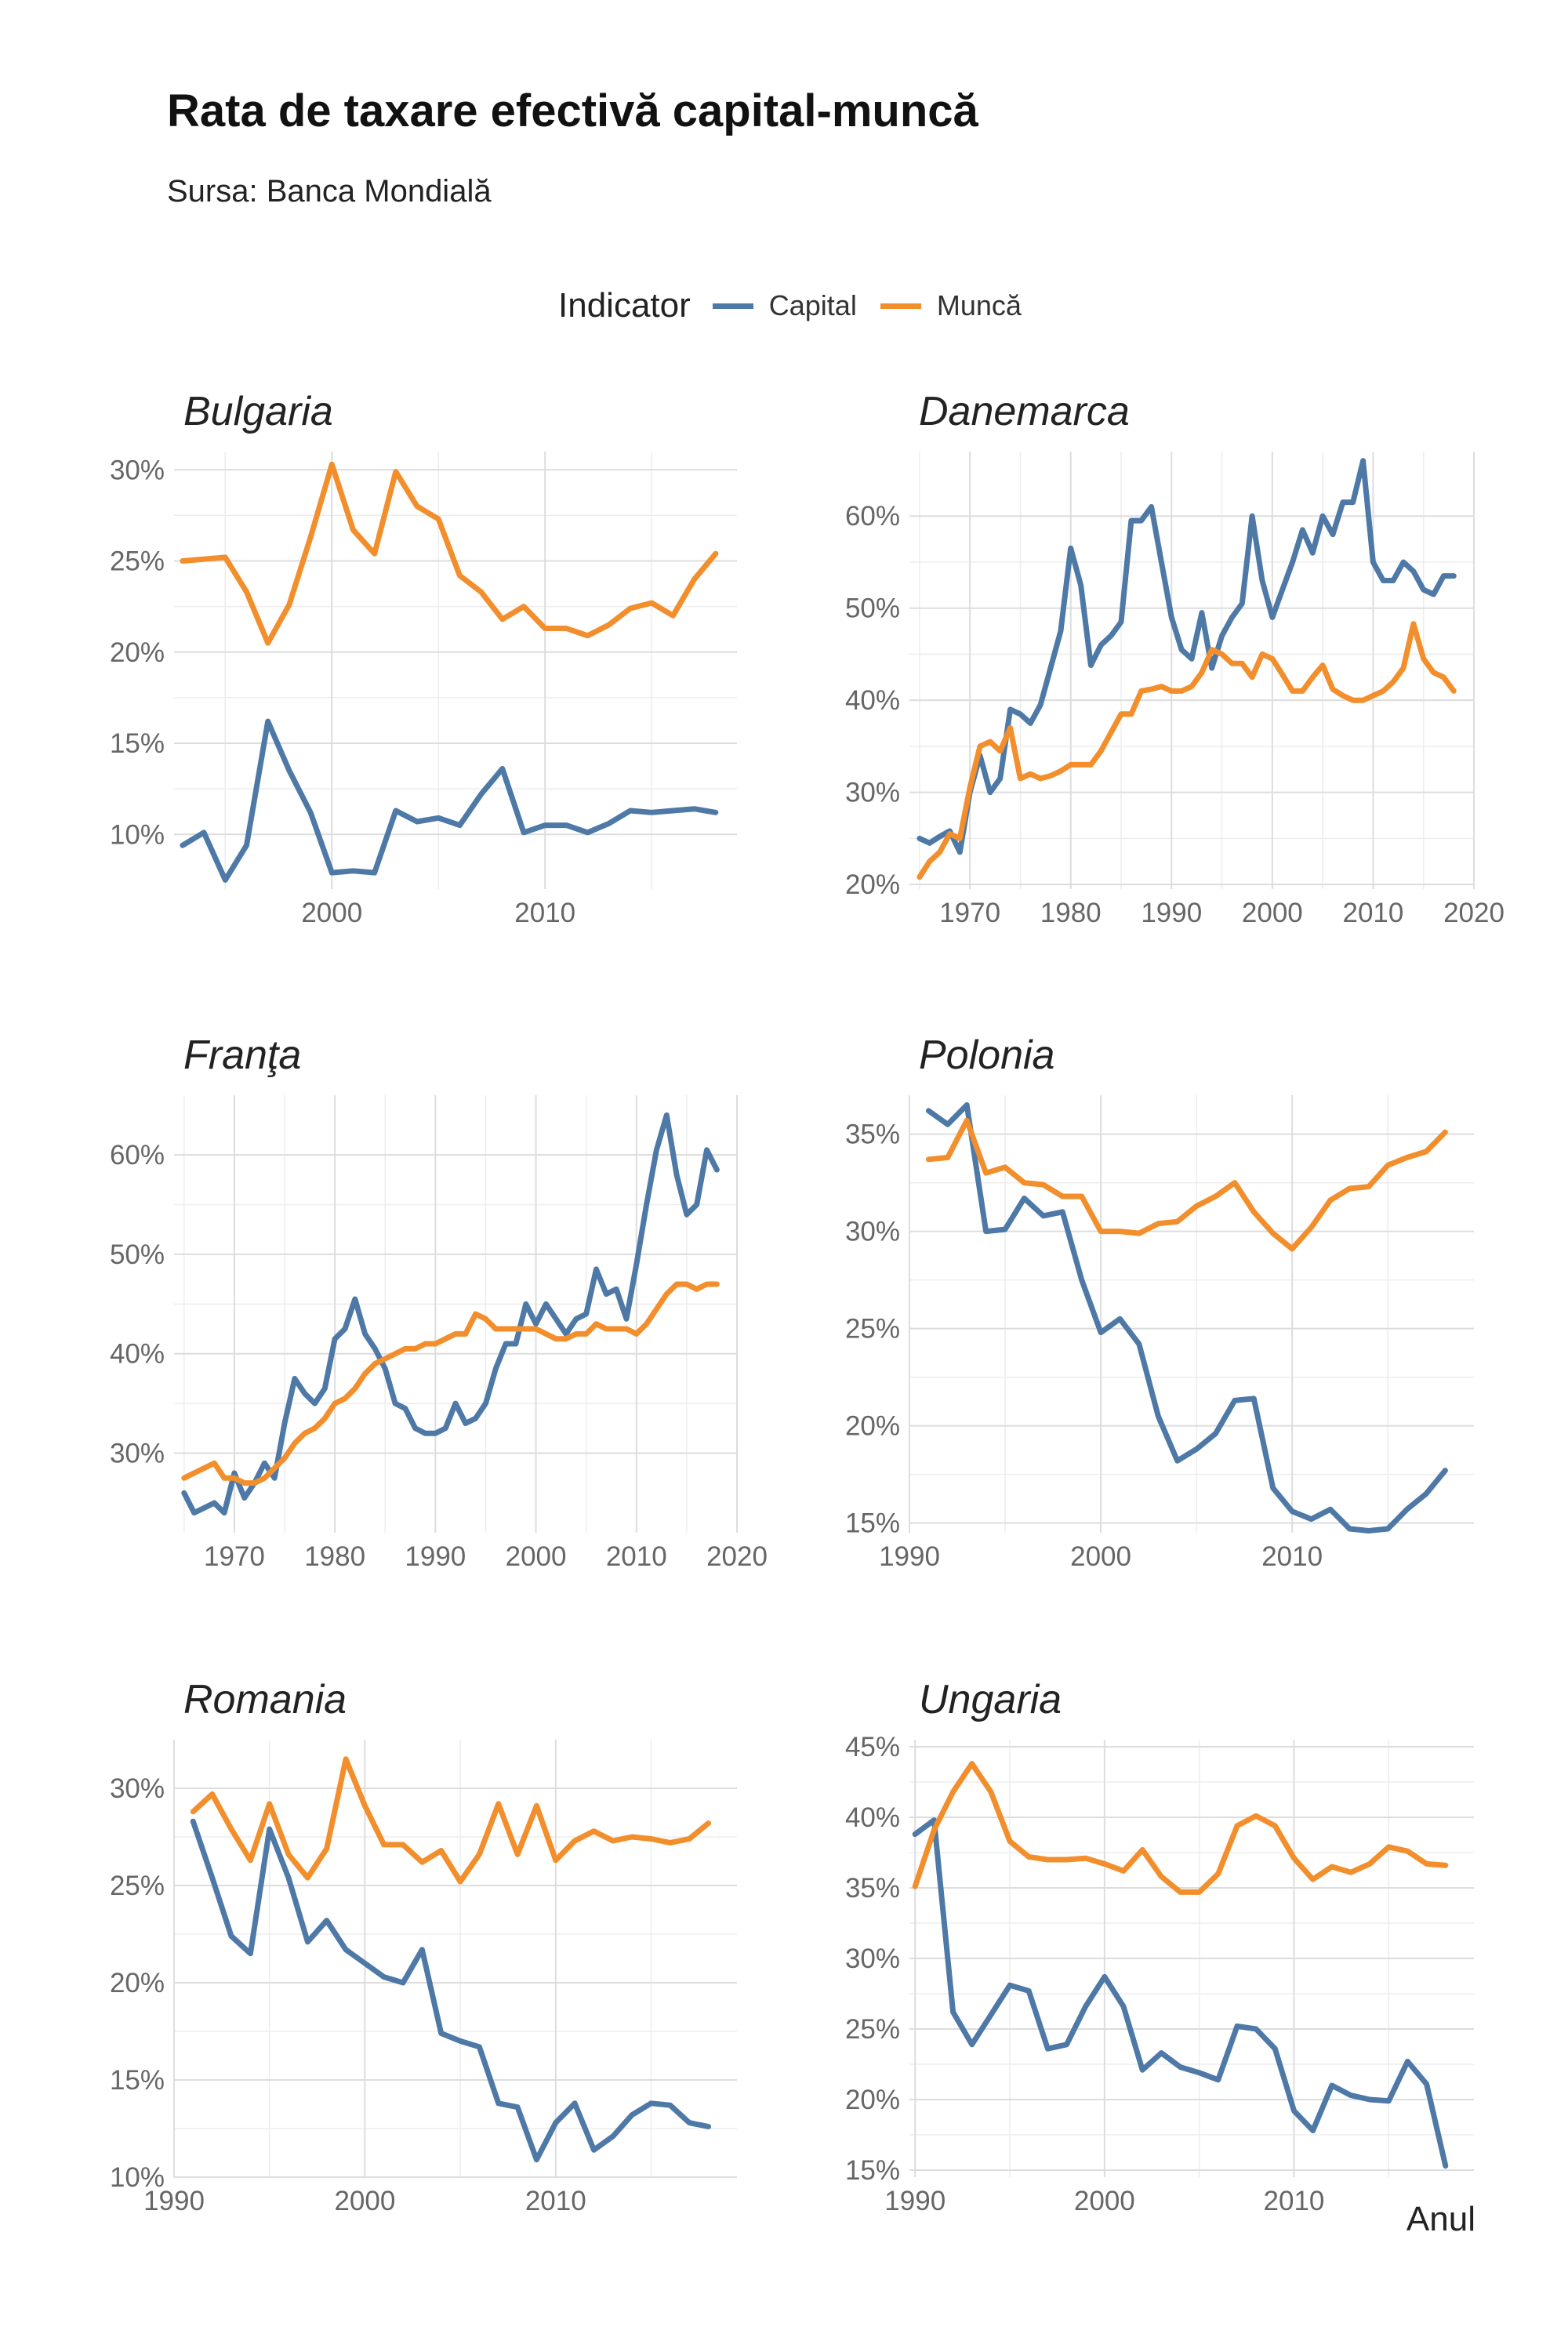 Image resolution: width=1568 pixels, height=2352 pixels. I want to click on legend-item-capital: Capital, so click(784, 305).